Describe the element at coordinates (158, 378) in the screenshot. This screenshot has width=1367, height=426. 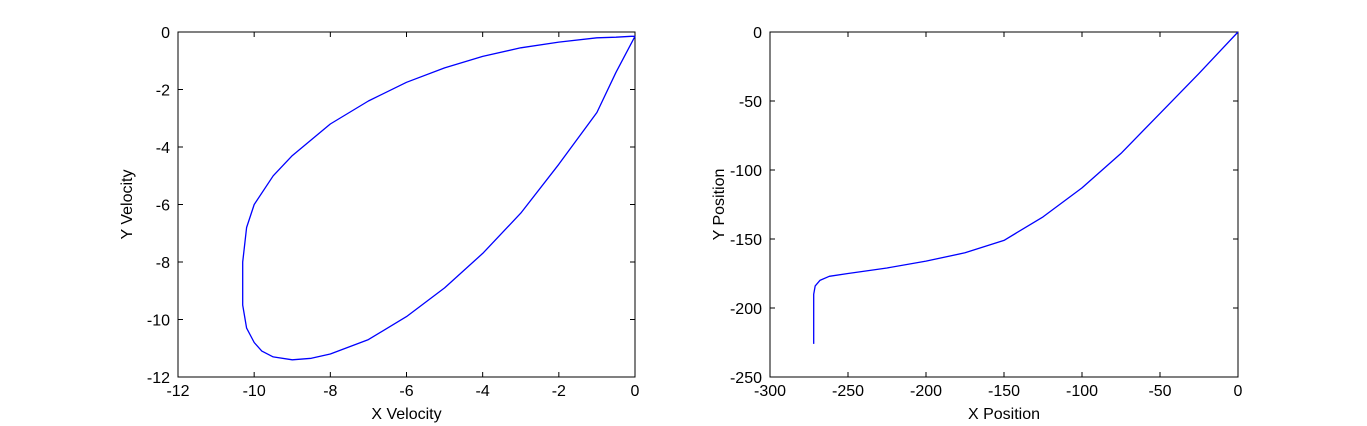
I see `y-tick-label: -12` at that location.